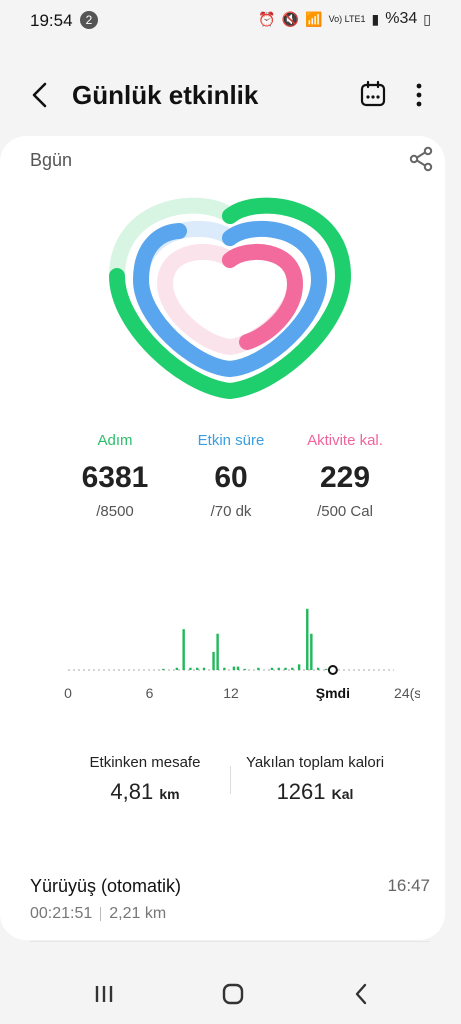 Image resolution: width=461 pixels, height=1024 pixels. I want to click on activity-meta: 00:21:51 2,21 km, so click(230, 914).